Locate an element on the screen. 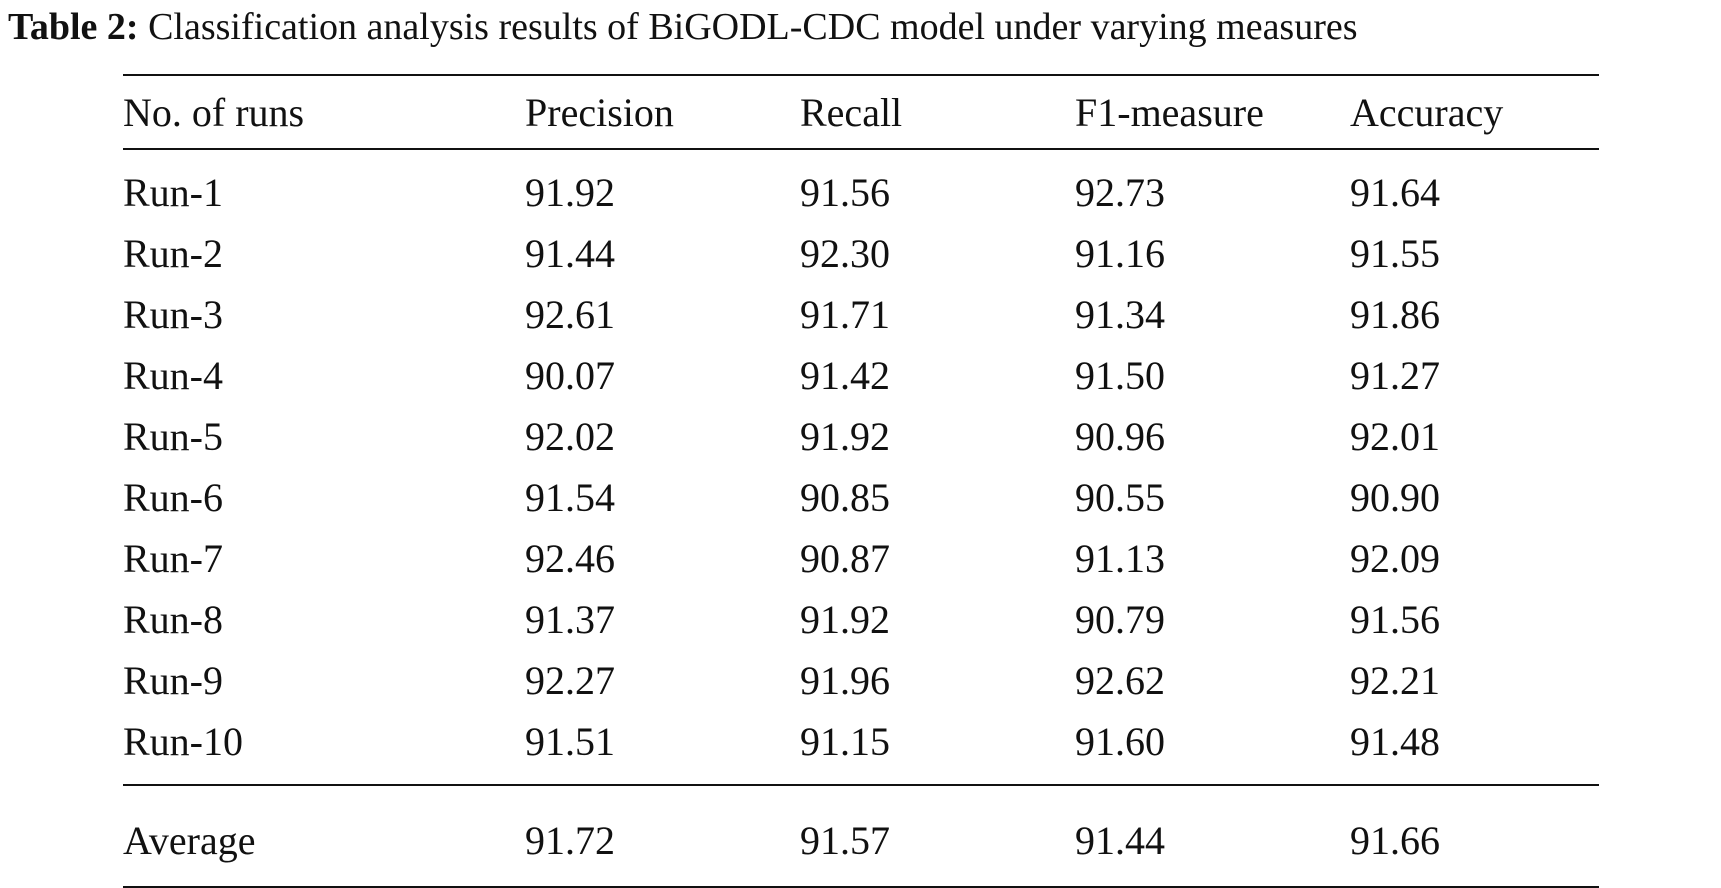 This screenshot has width=1721, height=888. table-row: Run-2 91.44 92.30 91.16 91.55 is located at coordinates (861, 253).